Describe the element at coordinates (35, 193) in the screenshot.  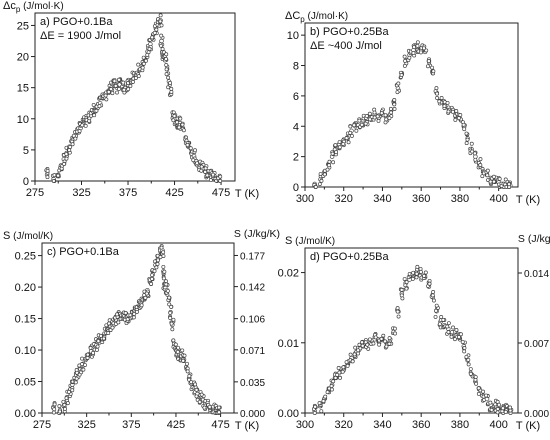
I see `x-tick-label: 275` at that location.